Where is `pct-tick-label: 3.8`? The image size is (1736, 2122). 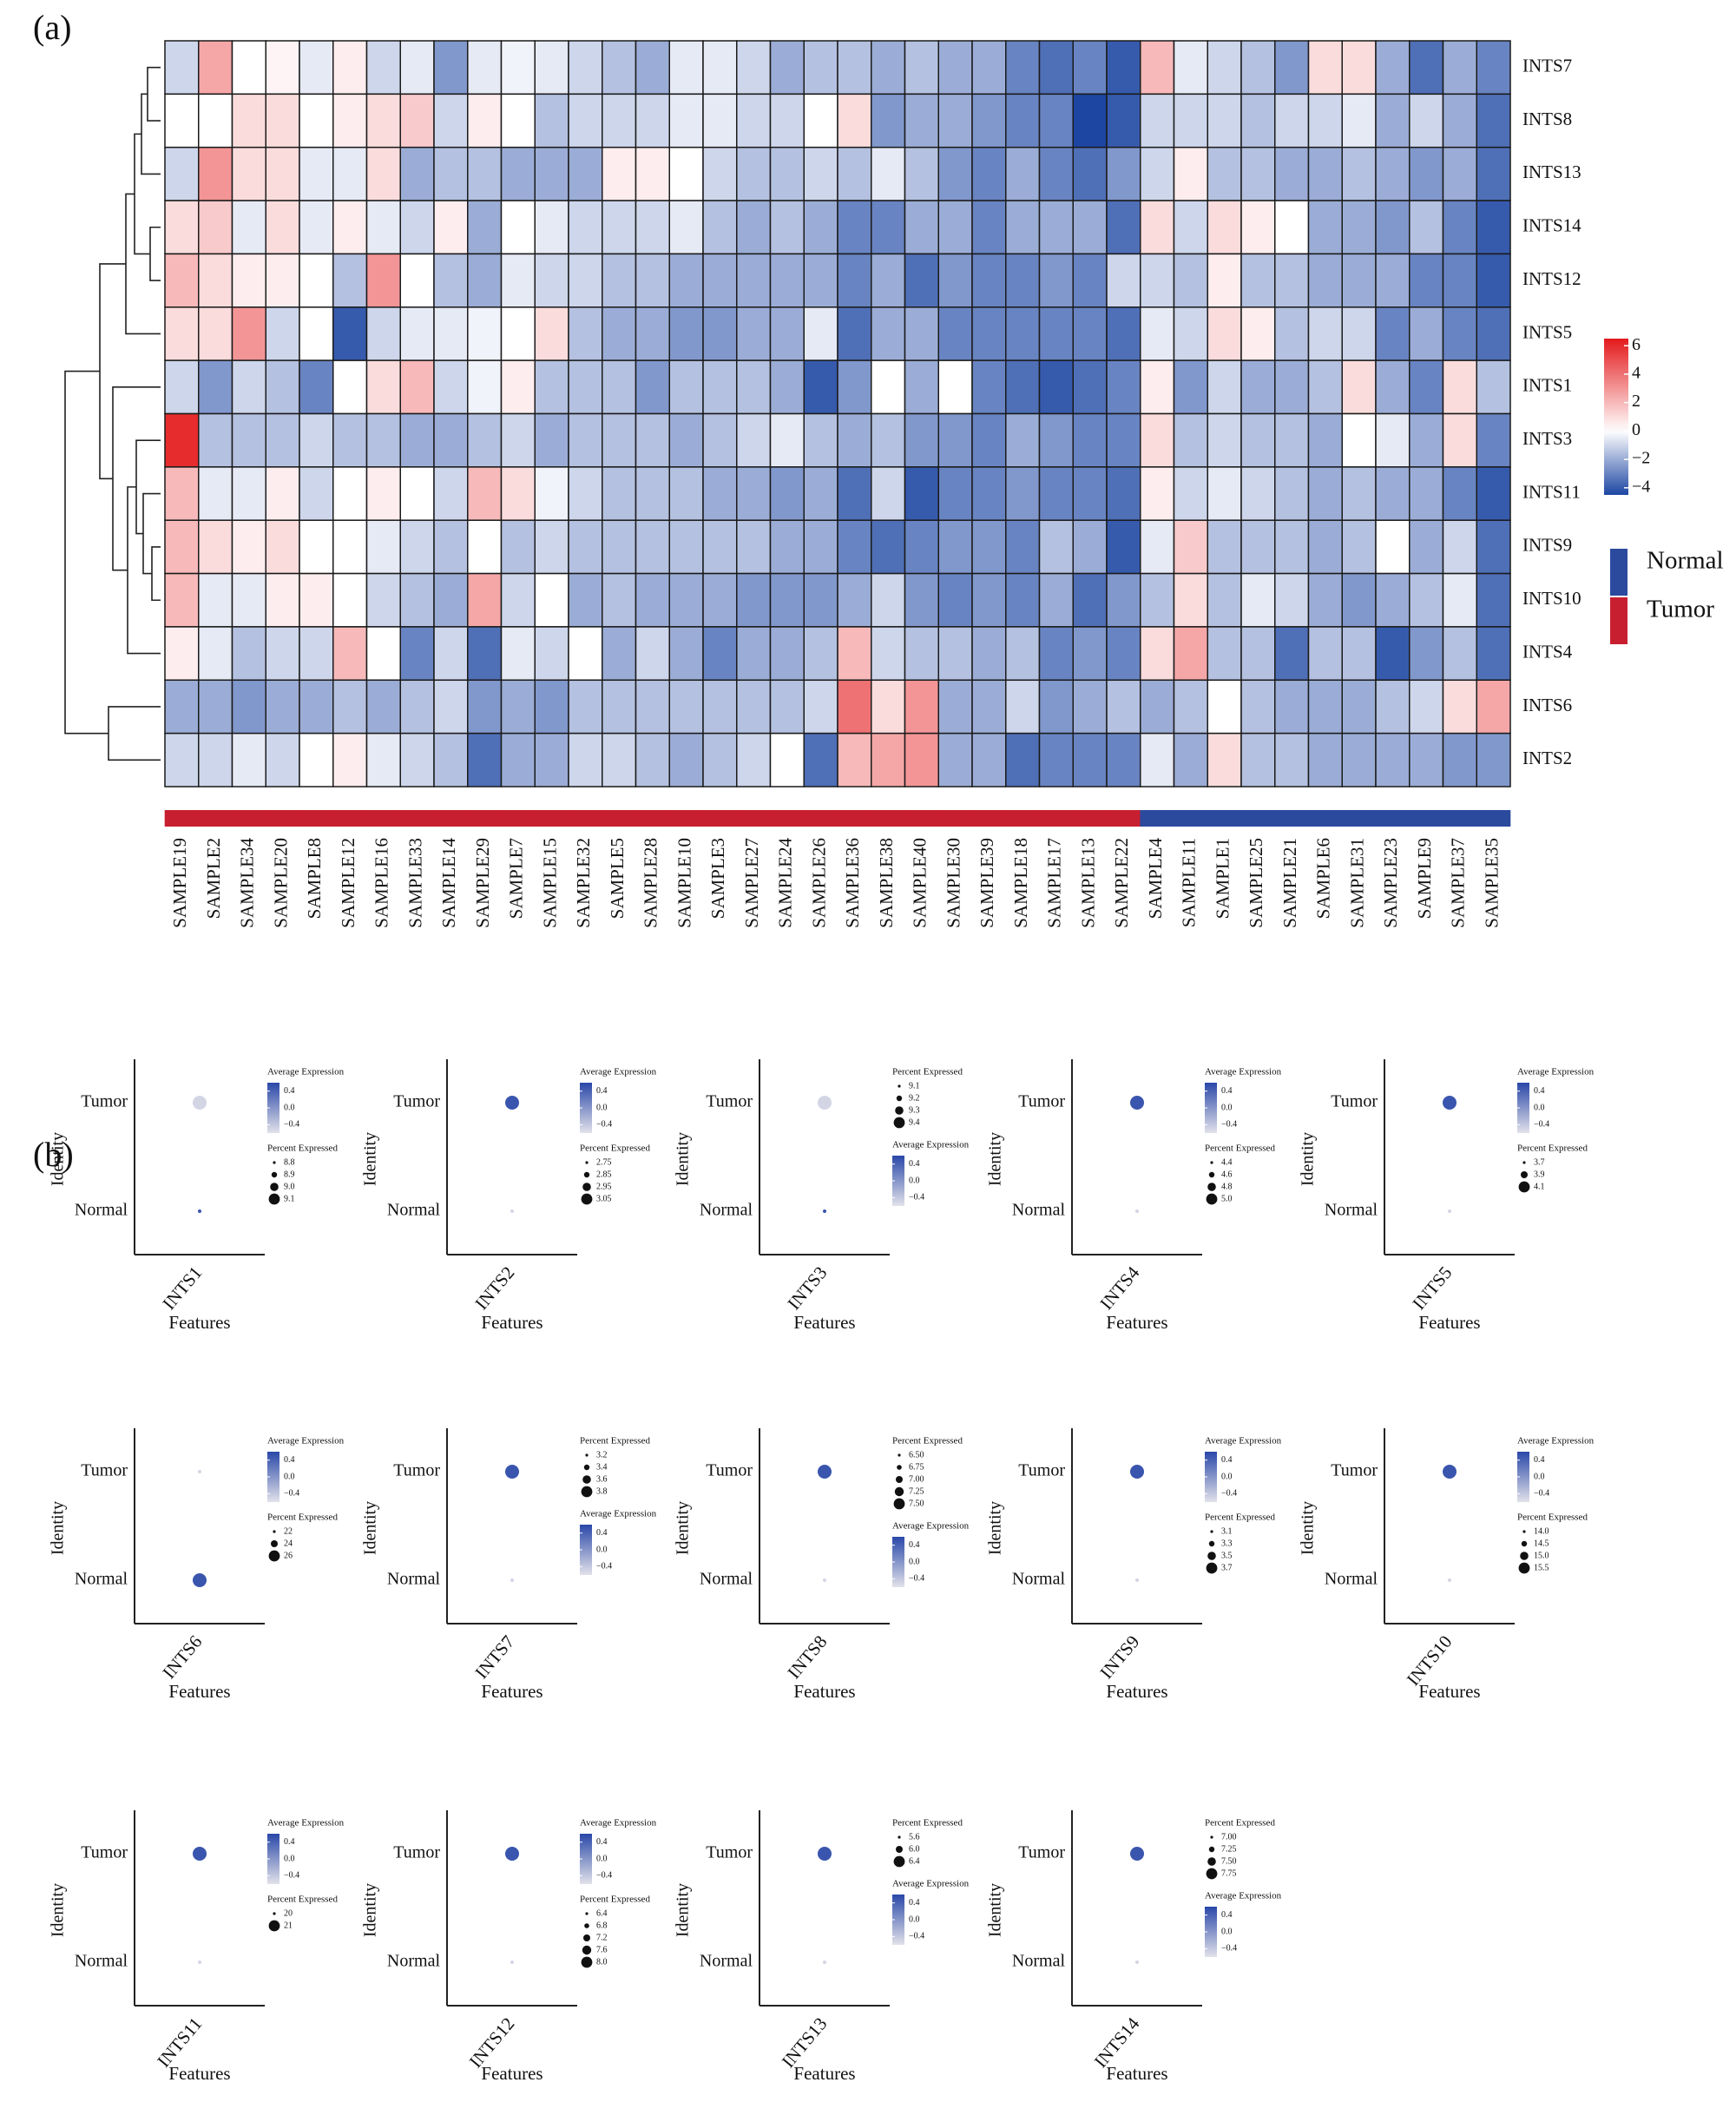
pct-tick-label: 3.8 is located at coordinates (602, 1491).